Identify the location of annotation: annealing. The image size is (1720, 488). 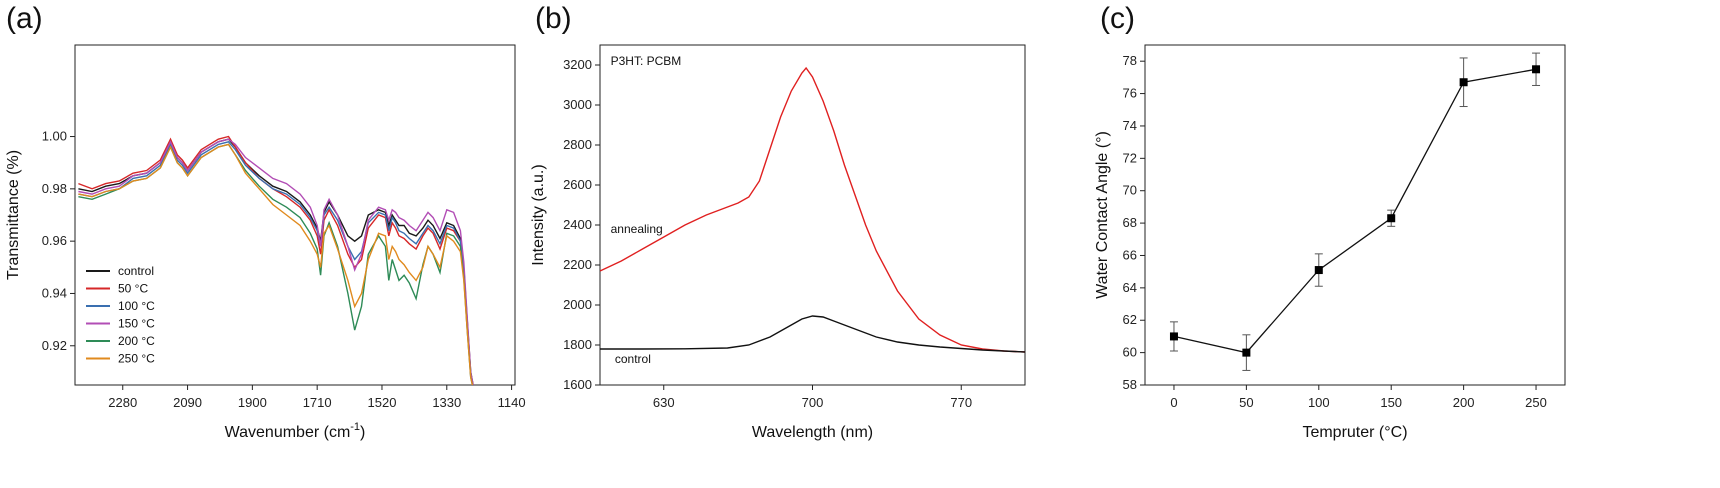
(637, 229).